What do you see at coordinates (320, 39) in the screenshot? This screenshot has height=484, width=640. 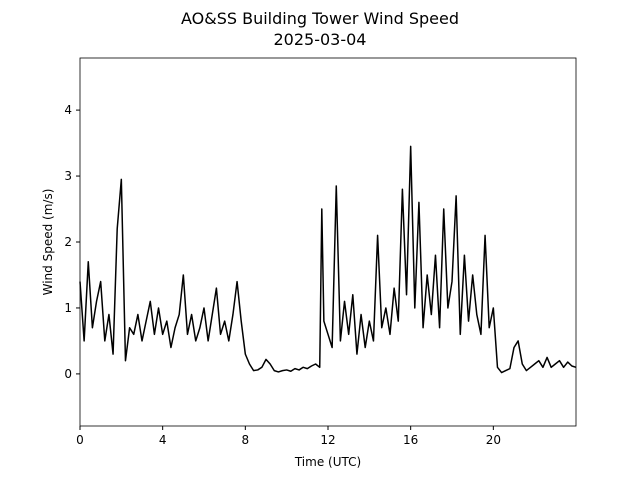 I see `chart-subtitle: 2025-03-04` at bounding box center [320, 39].